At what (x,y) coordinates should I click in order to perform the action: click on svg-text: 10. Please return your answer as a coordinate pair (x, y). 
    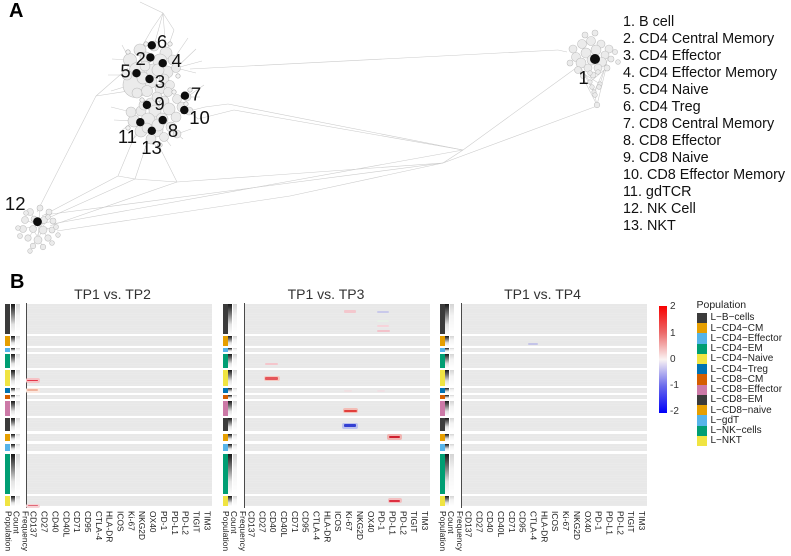
    Looking at the image, I should click on (199, 117).